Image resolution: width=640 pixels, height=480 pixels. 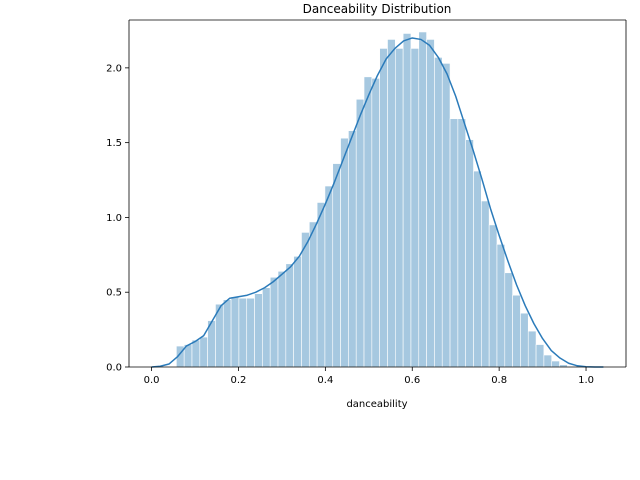 I want to click on y-axis-ticks: 0.0 0.5 1.0 1.5 2.0, so click(x=117, y=218).